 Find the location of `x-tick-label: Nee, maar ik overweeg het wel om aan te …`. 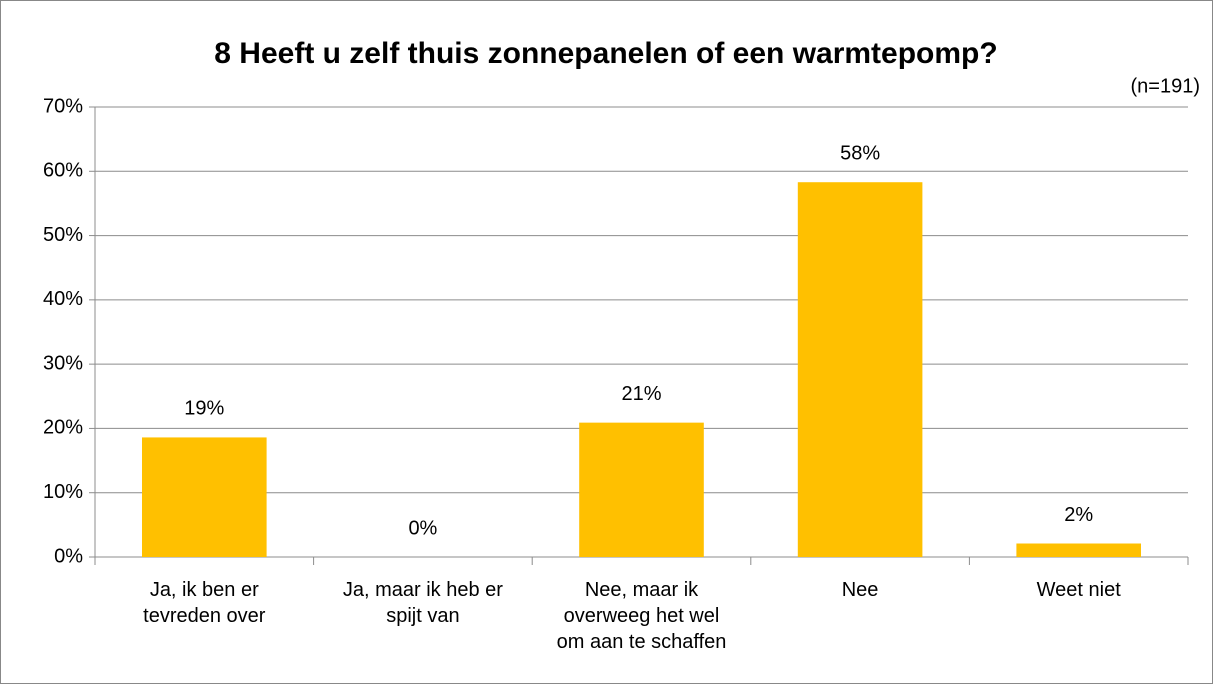

x-tick-label: Nee, maar ik overweeg het wel om aan te … is located at coordinates (641, 616).